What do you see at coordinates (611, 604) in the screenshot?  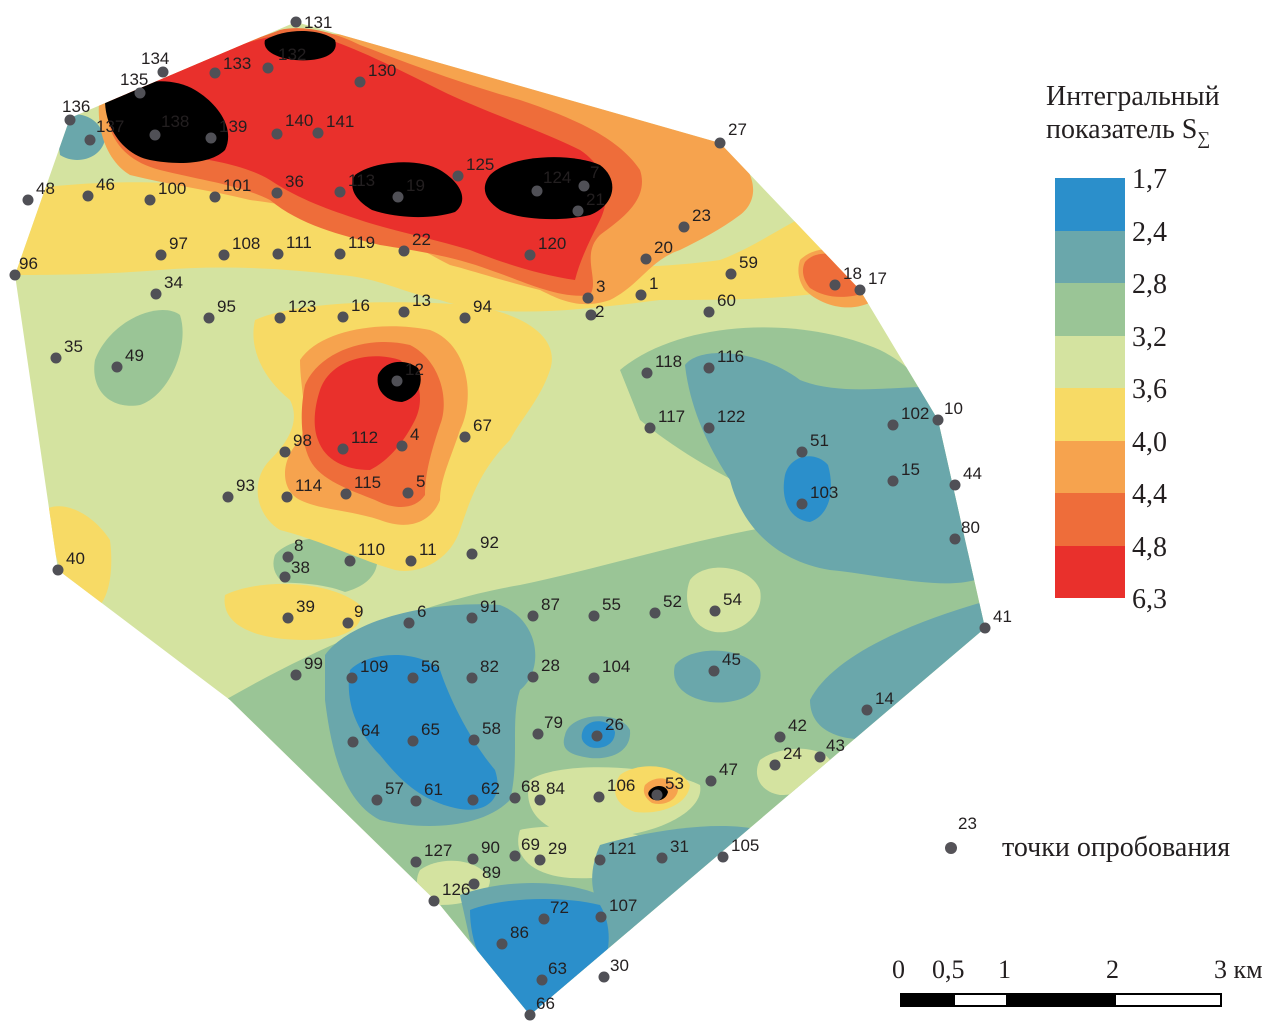 I see `sample-point-label: 55` at bounding box center [611, 604].